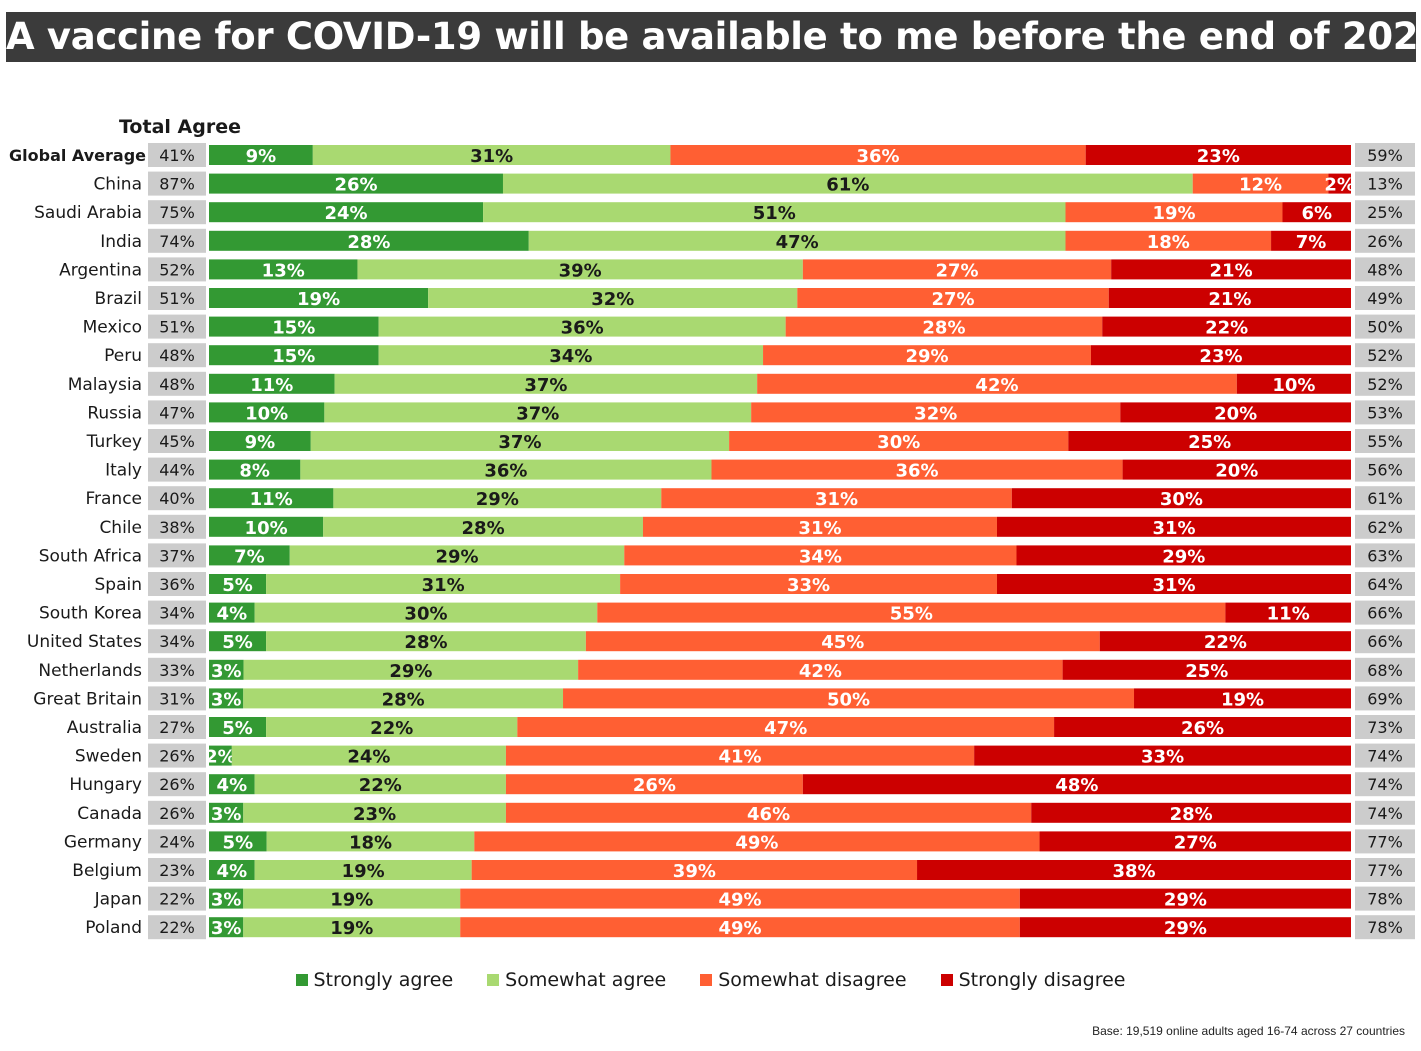 Image resolution: width=1421 pixels, height=1051 pixels. Describe the element at coordinates (1316, 212) in the screenshot. I see `bar-strongly-disagree-saudi-arabia` at that location.